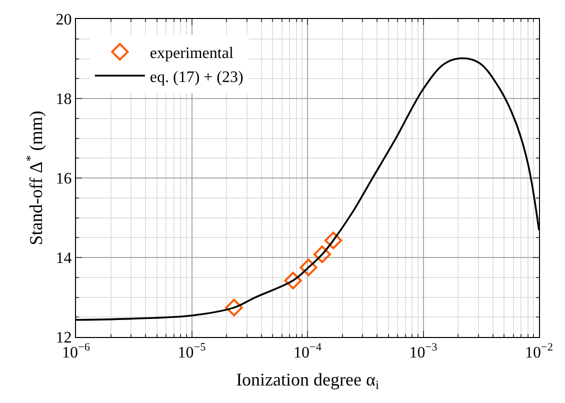 Image resolution: width=565 pixels, height=403 pixels. Describe the element at coordinates (64, 259) in the screenshot. I see `y-tick-label: 14` at that location.